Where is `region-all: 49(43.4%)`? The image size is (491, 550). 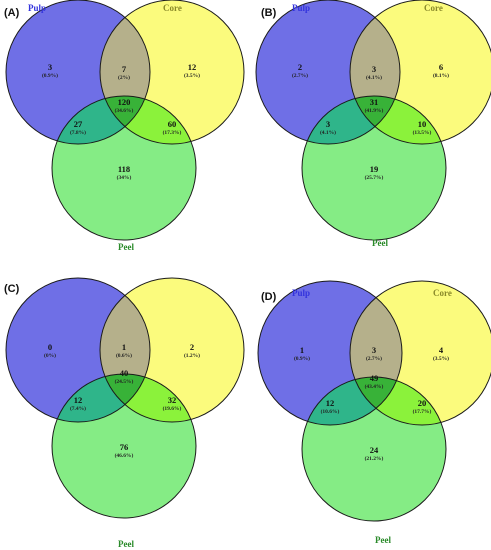 region-all: 49(43.4%) is located at coordinates (374, 381).